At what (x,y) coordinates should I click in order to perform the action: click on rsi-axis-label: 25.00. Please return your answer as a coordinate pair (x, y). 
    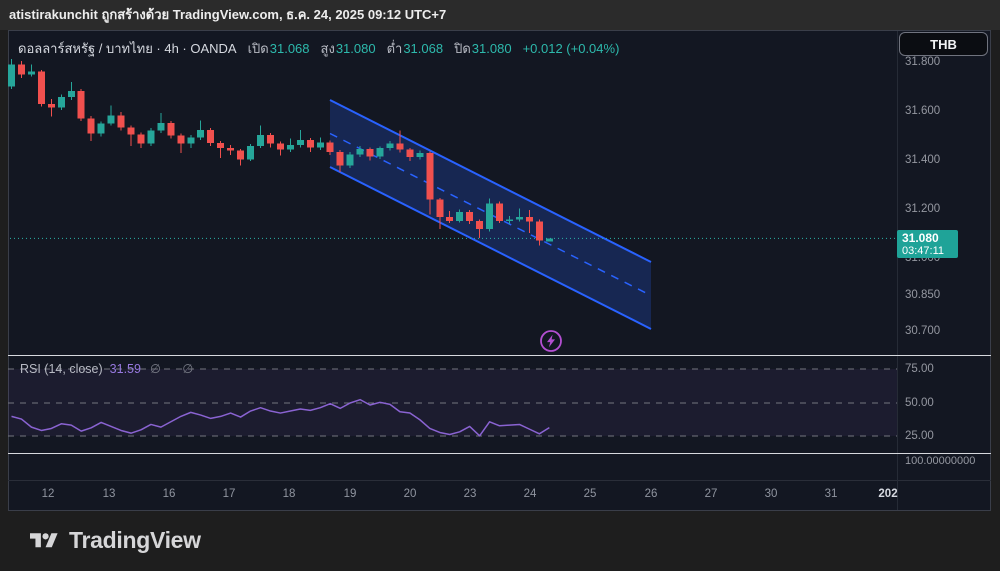
    Looking at the image, I should click on (919, 436).